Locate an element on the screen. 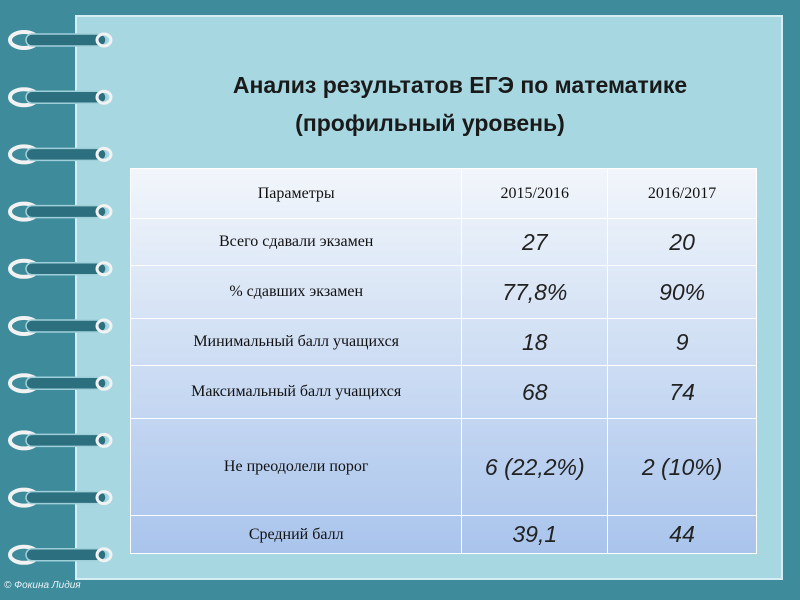 The image size is (800, 600). table-cell: 2015/2016 is located at coordinates (535, 193).